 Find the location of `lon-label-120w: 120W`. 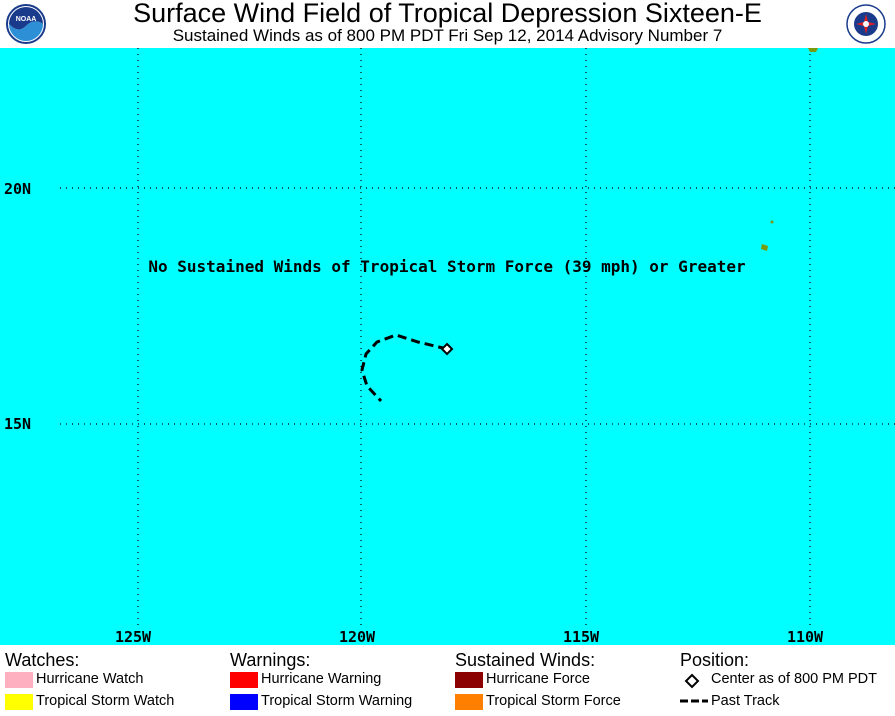

lon-label-120w: 120W is located at coordinates (357, 636).